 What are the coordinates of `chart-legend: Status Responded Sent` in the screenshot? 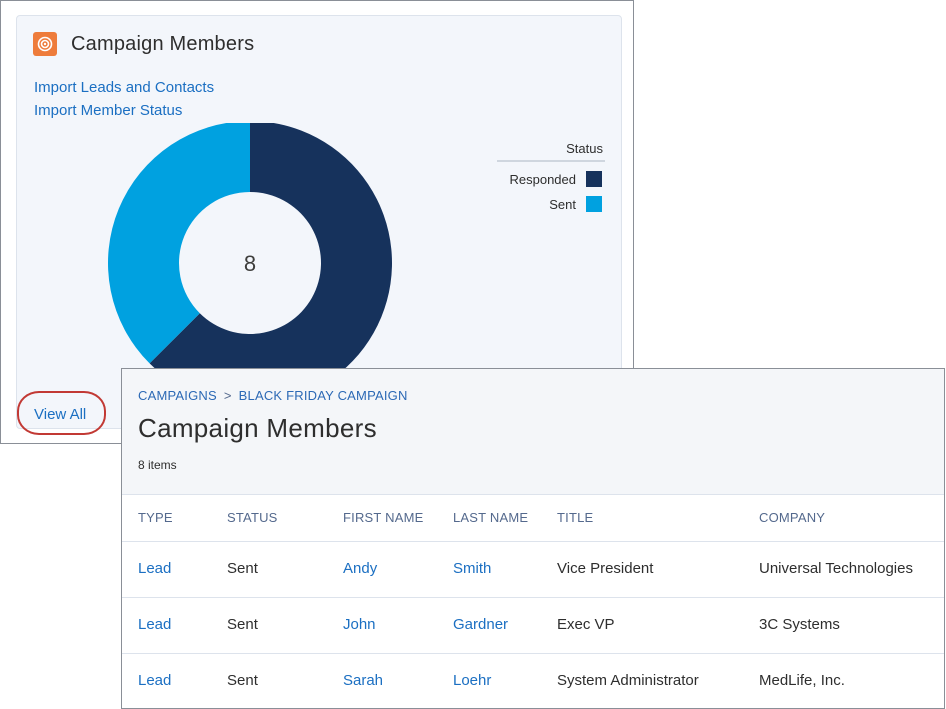 It's located at (551, 176).